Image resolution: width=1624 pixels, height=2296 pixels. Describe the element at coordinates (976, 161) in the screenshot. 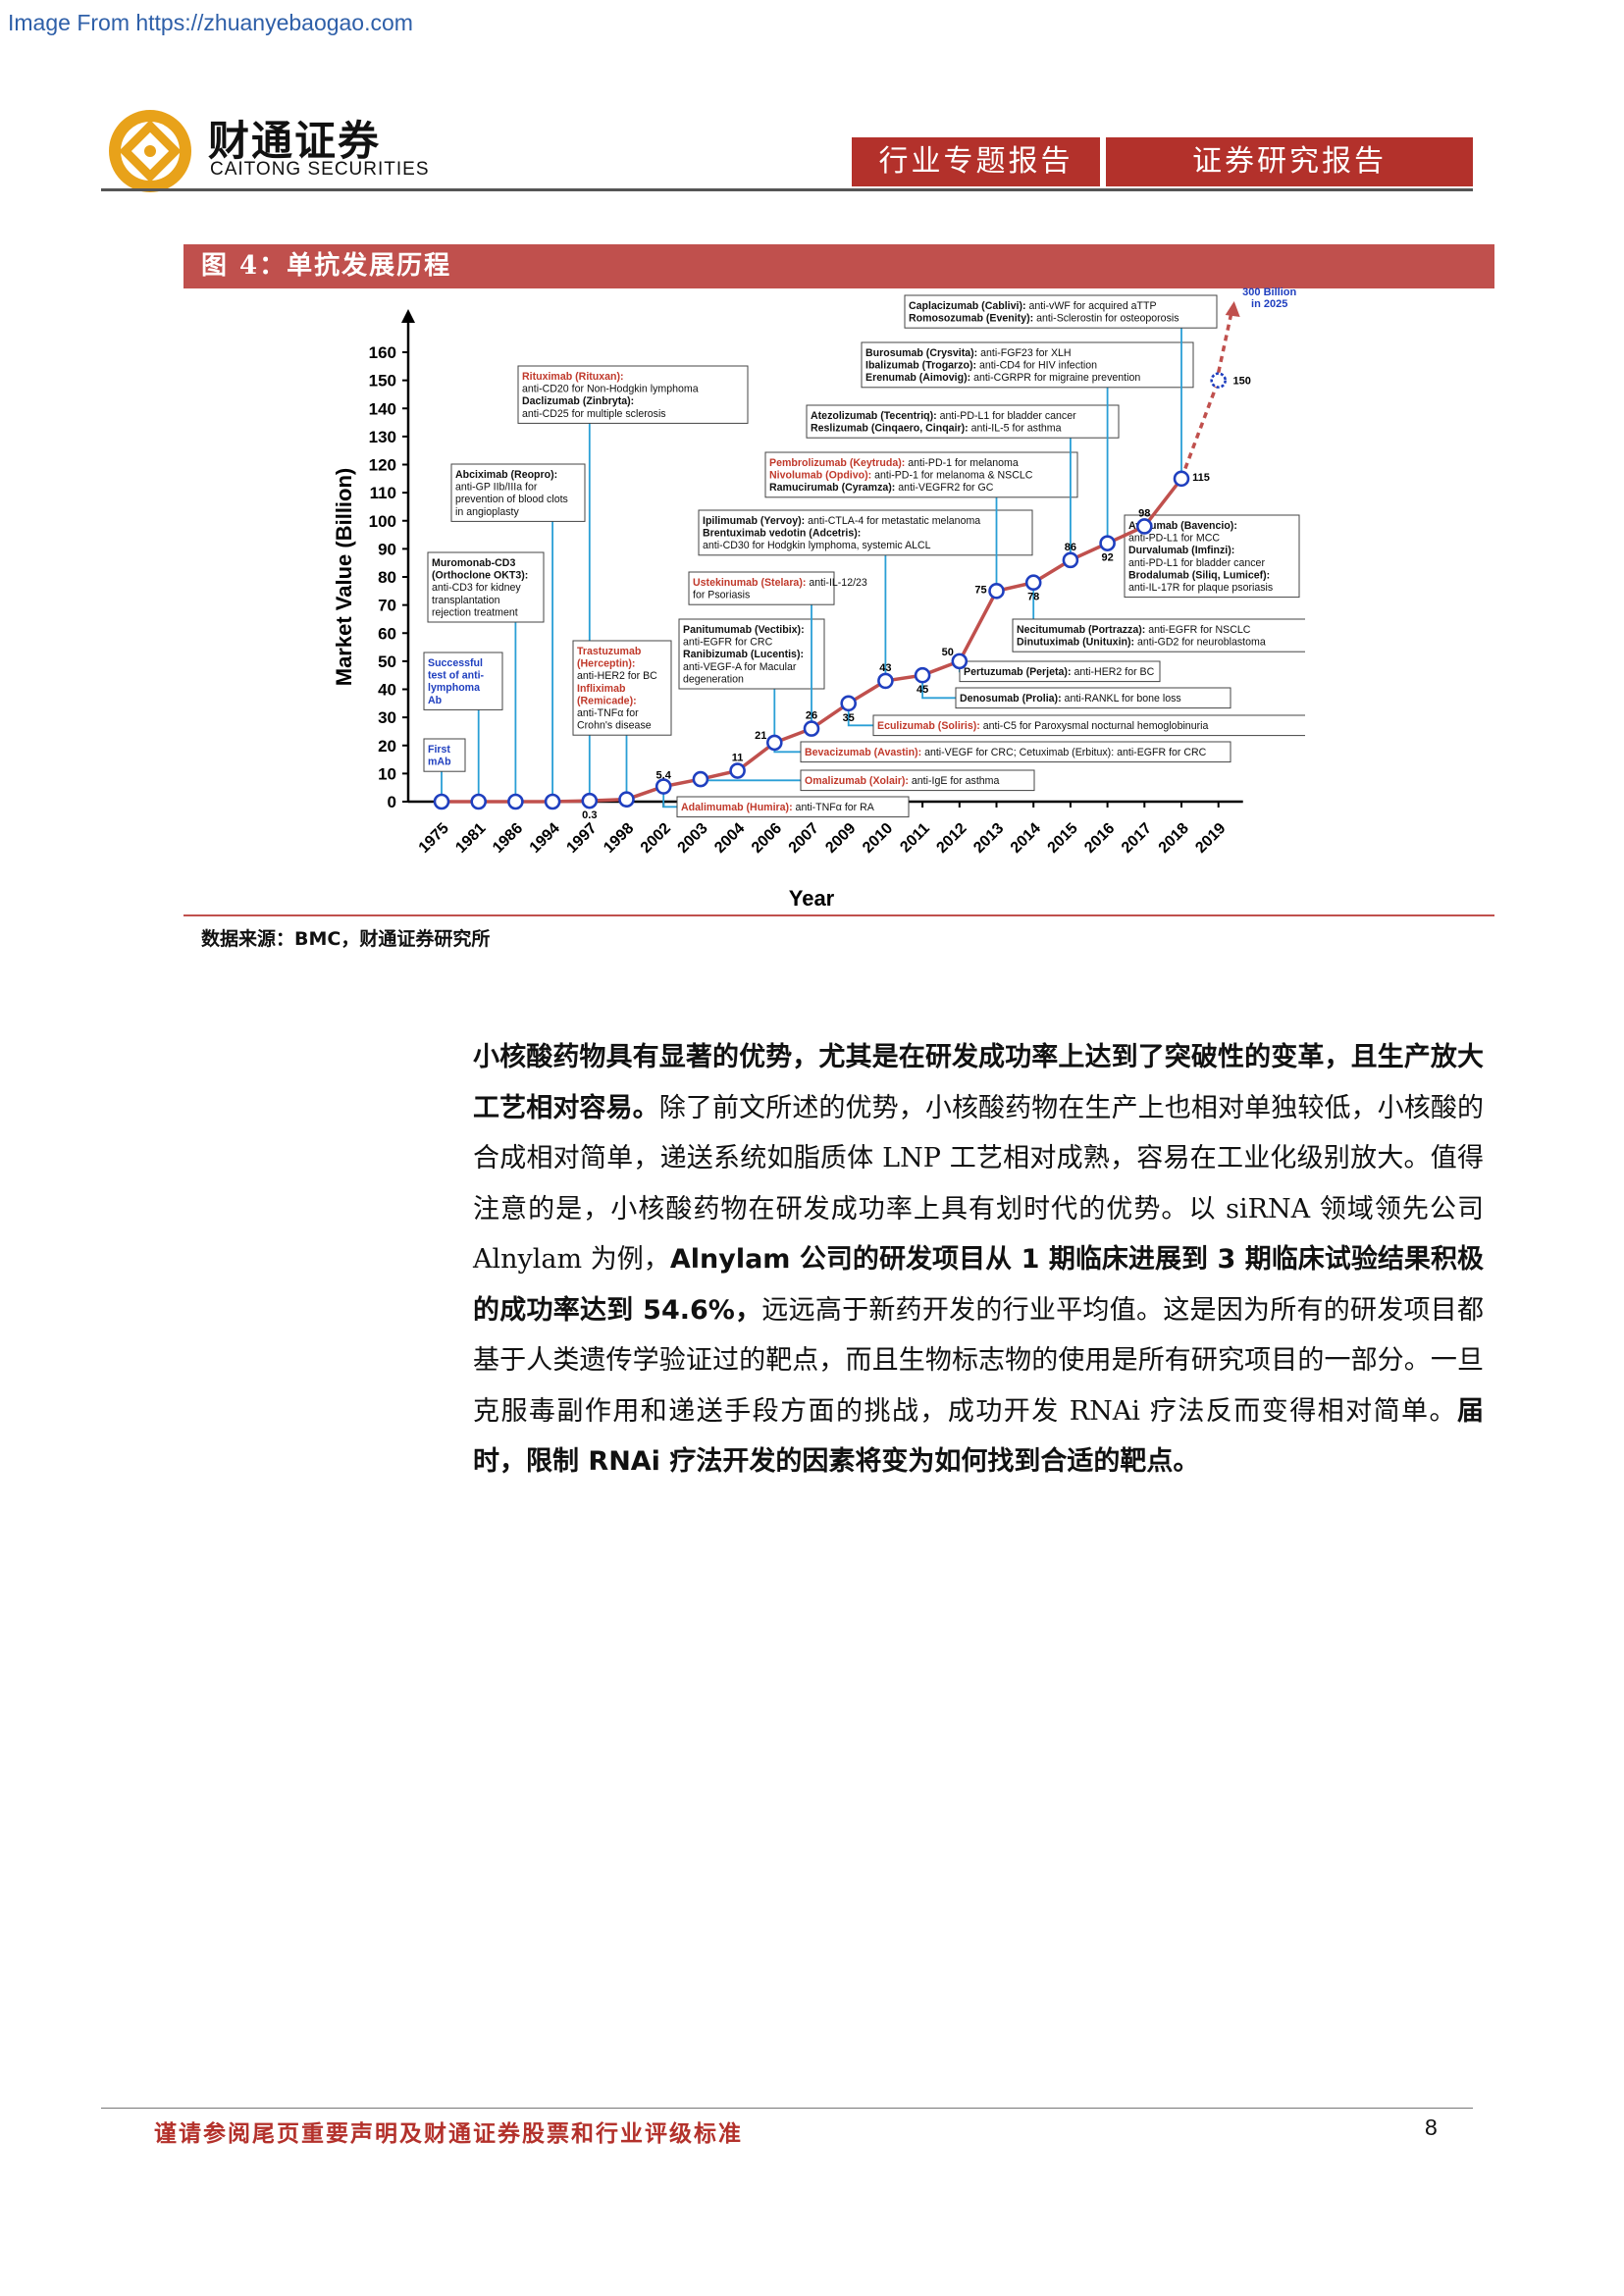

I see `header-tag-industry: 行业专题报告` at that location.